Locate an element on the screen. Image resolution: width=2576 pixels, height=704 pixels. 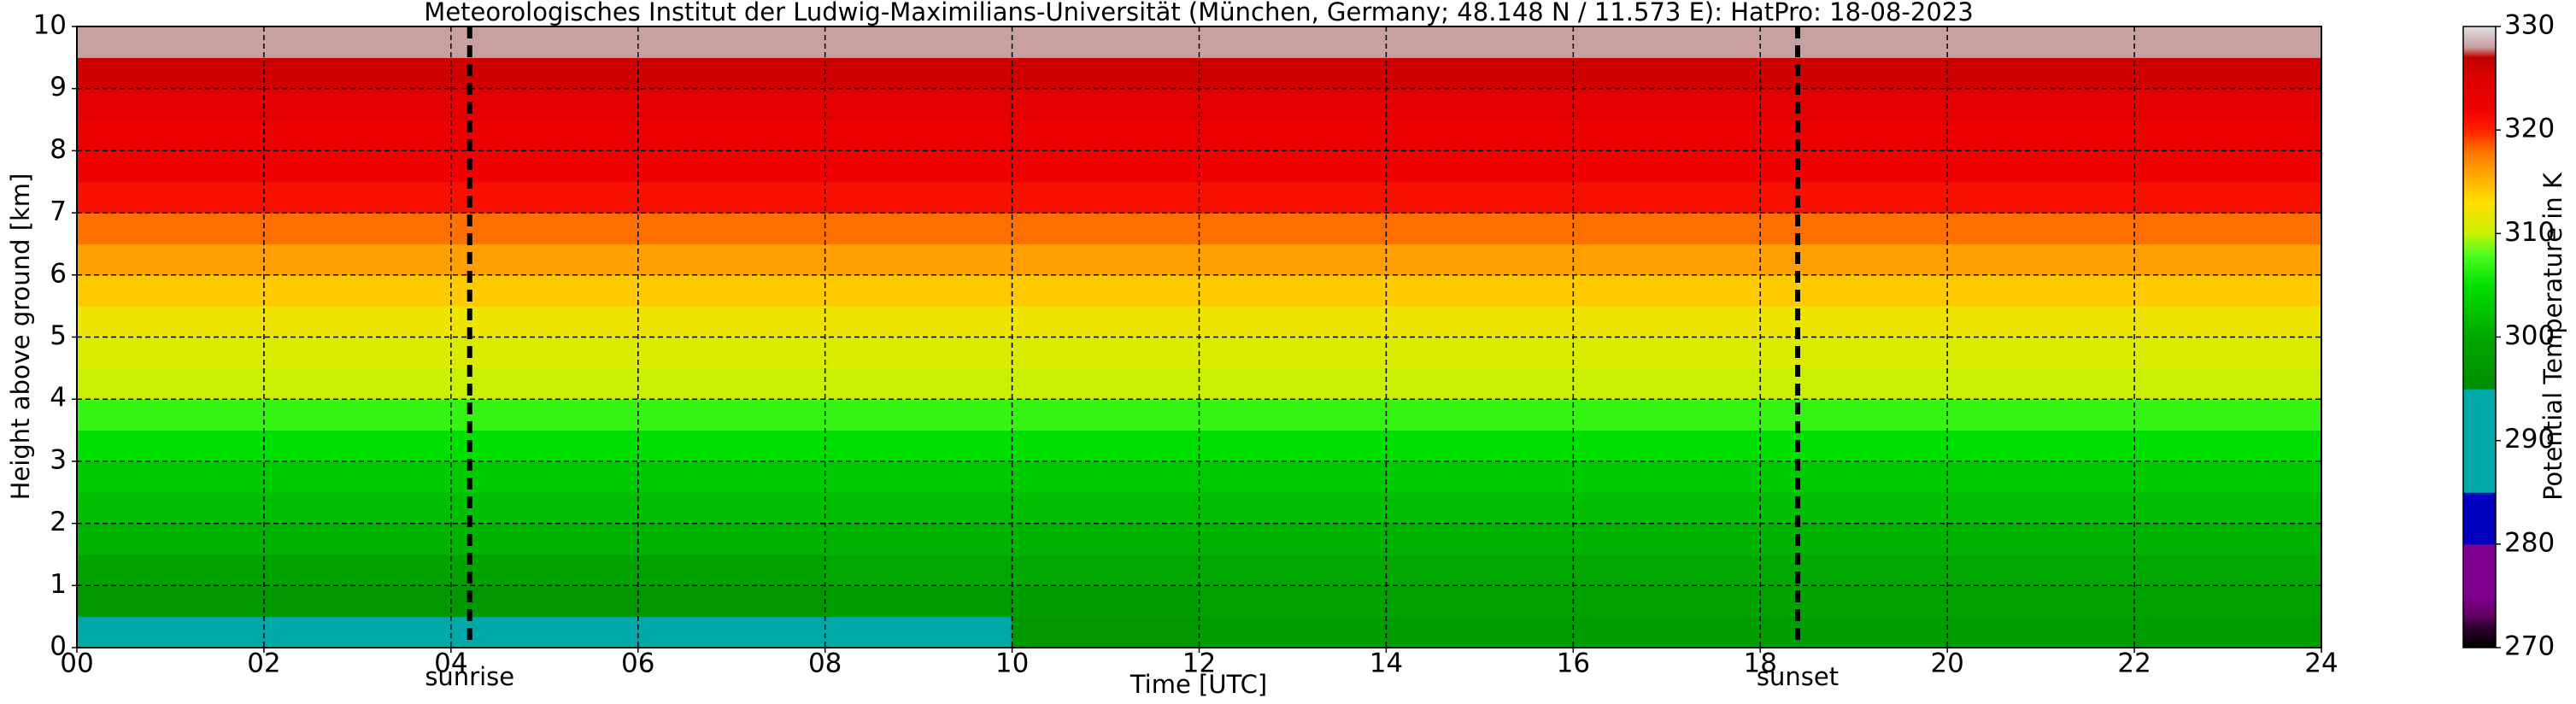
y-tick-label: 7 is located at coordinates (59, 212).